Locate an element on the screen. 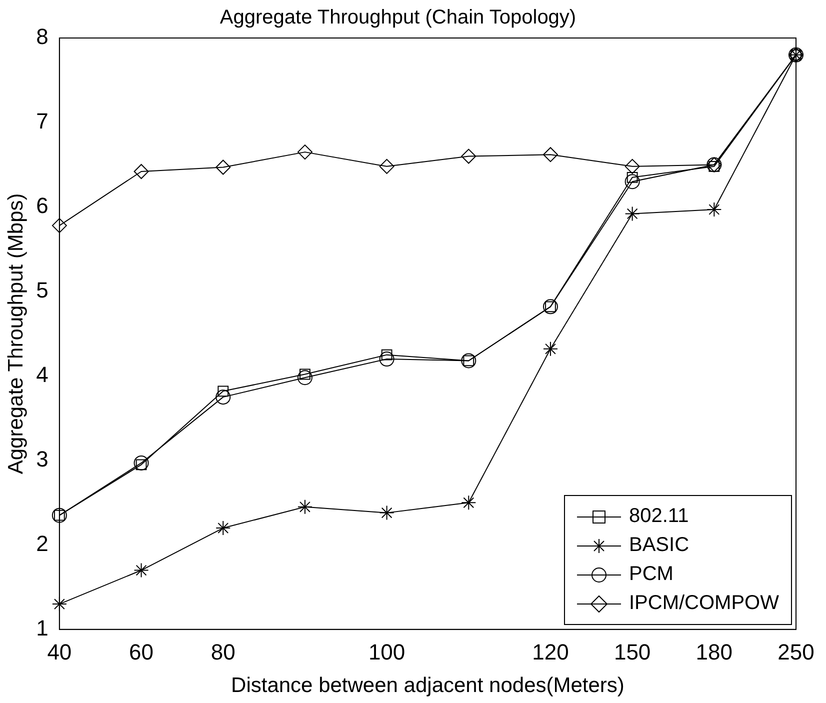  y-tick-label: 1 is located at coordinates (42, 627).